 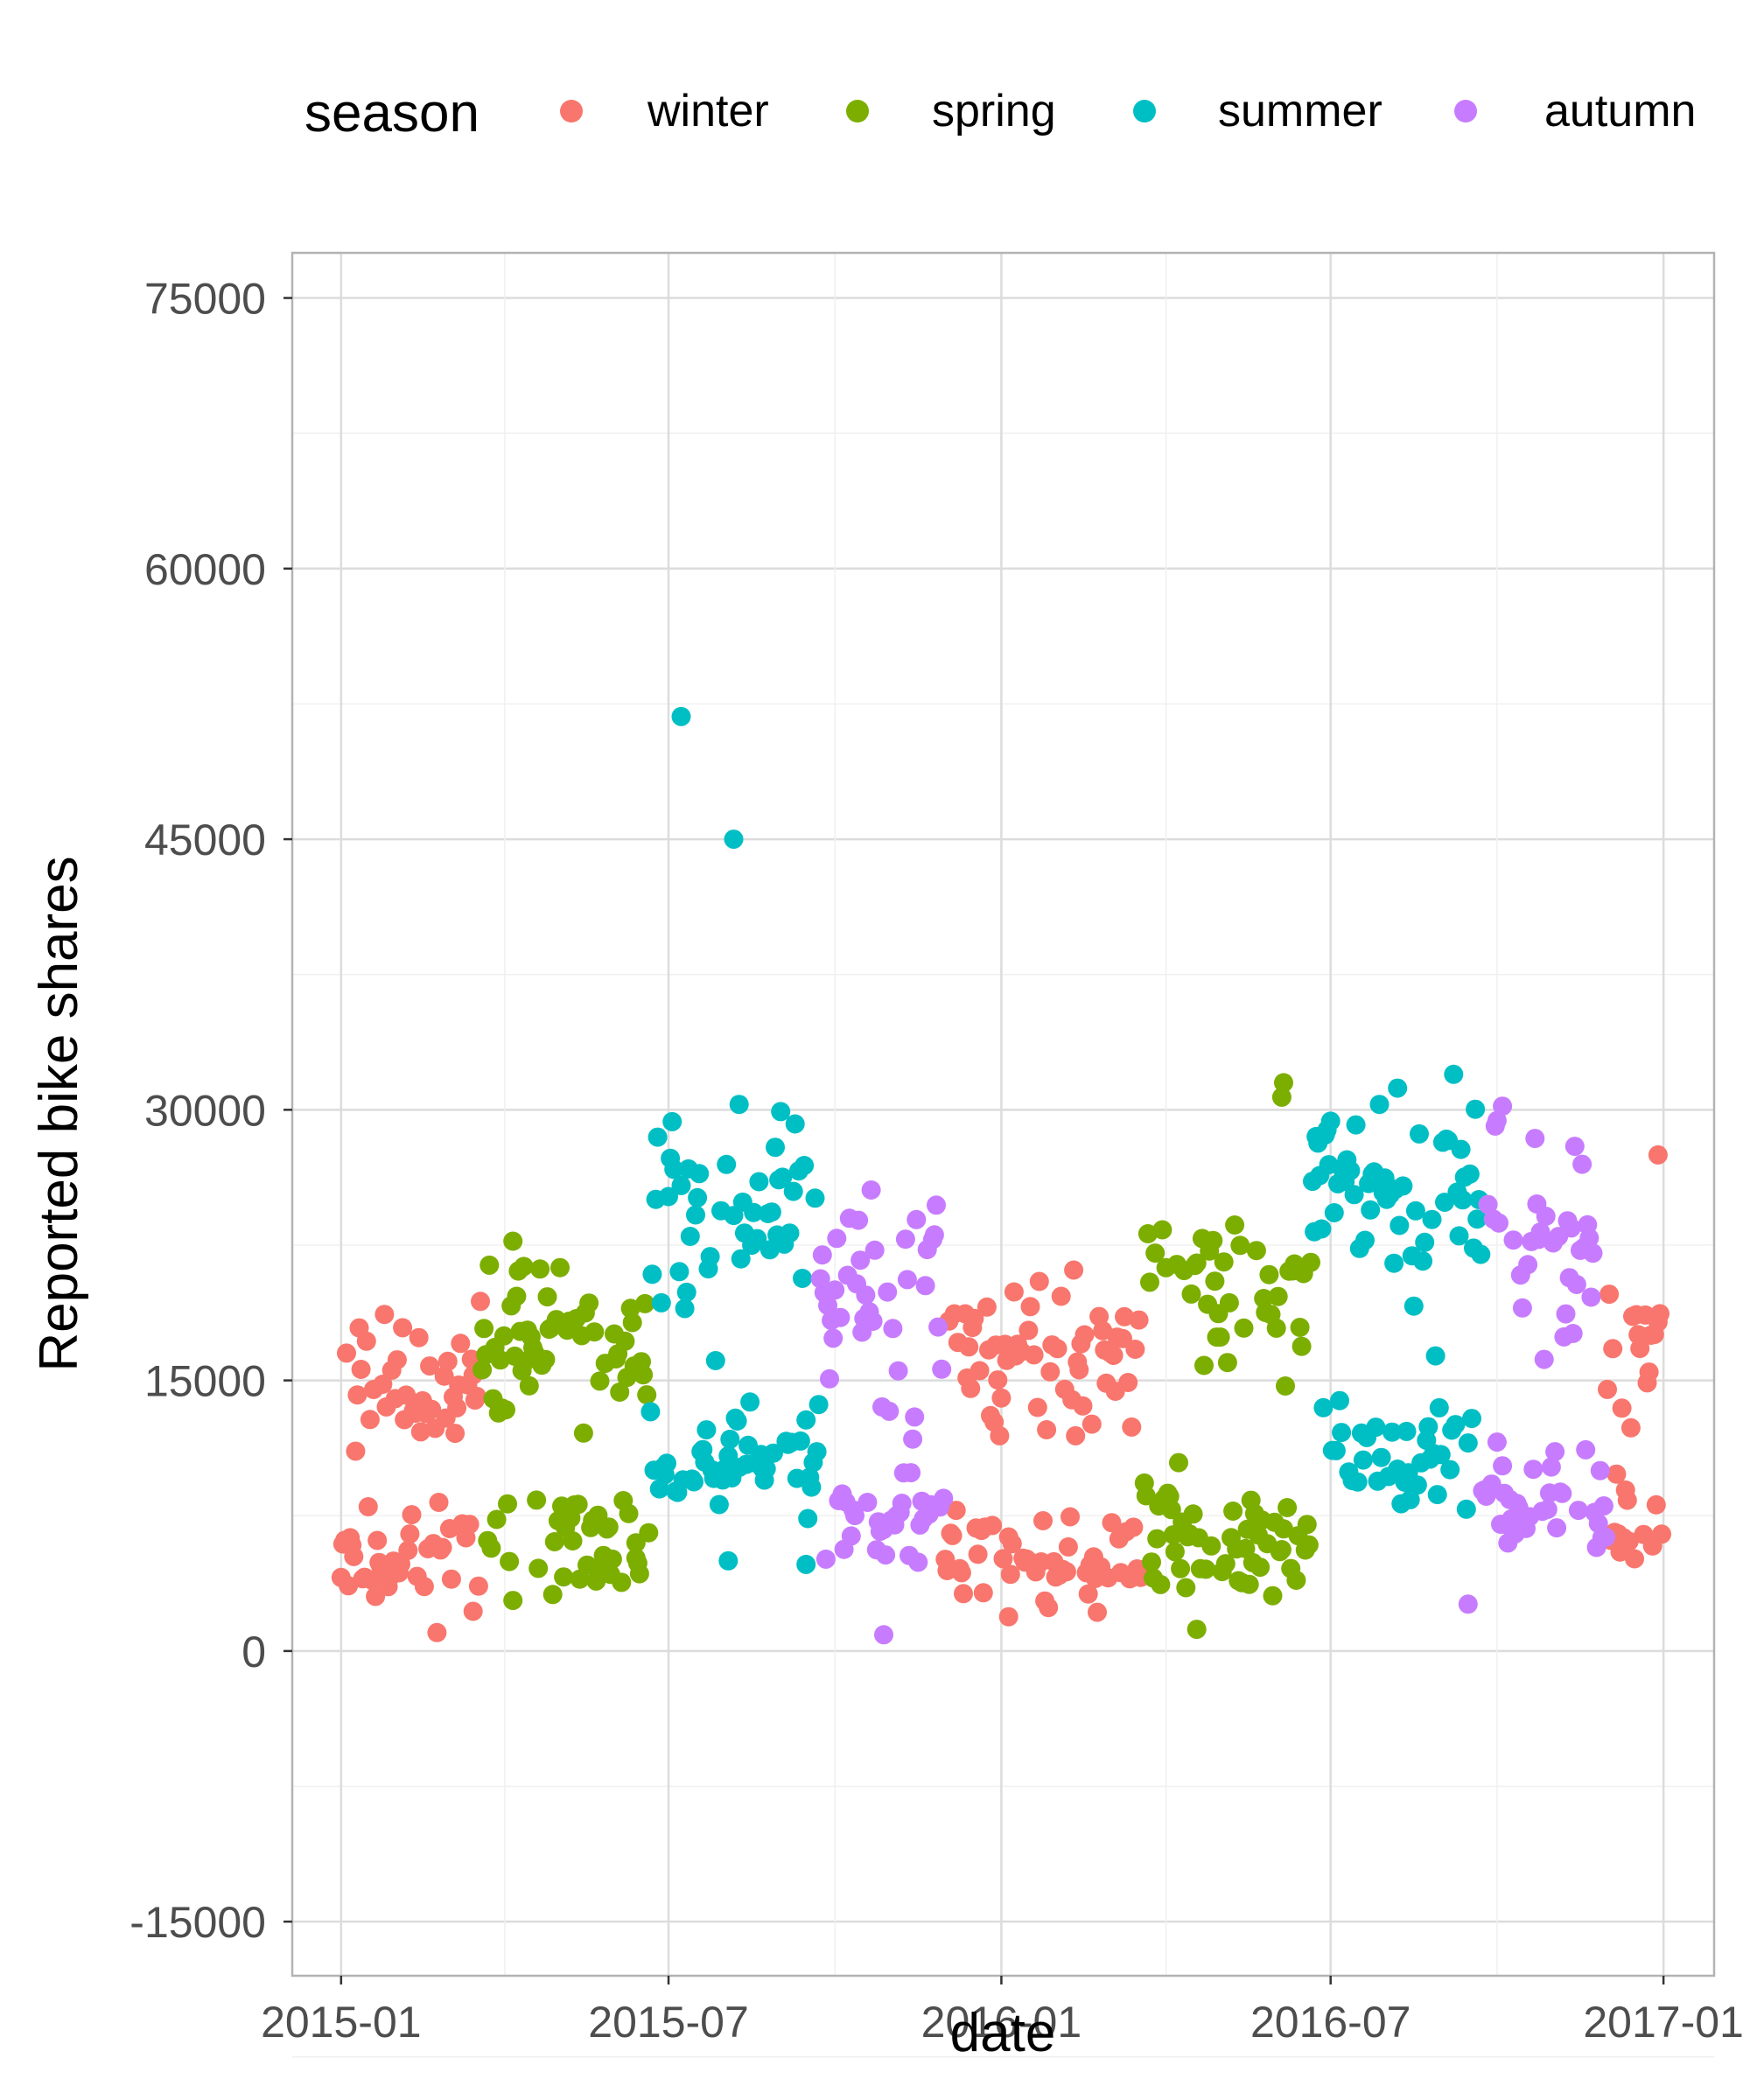 I want to click on x-axis-title: date, so click(x=1003, y=2033).